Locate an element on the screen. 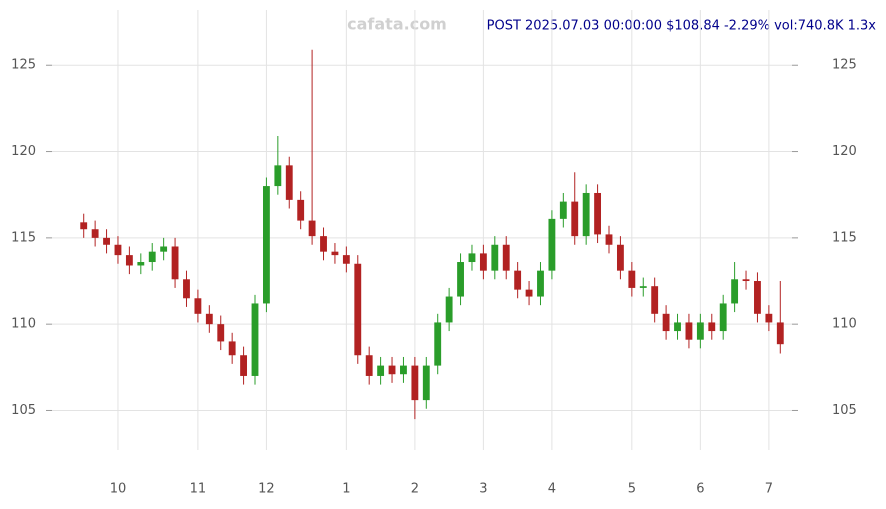 The width and height of the screenshot is (886, 509). x-tick-label: 5 is located at coordinates (632, 489).